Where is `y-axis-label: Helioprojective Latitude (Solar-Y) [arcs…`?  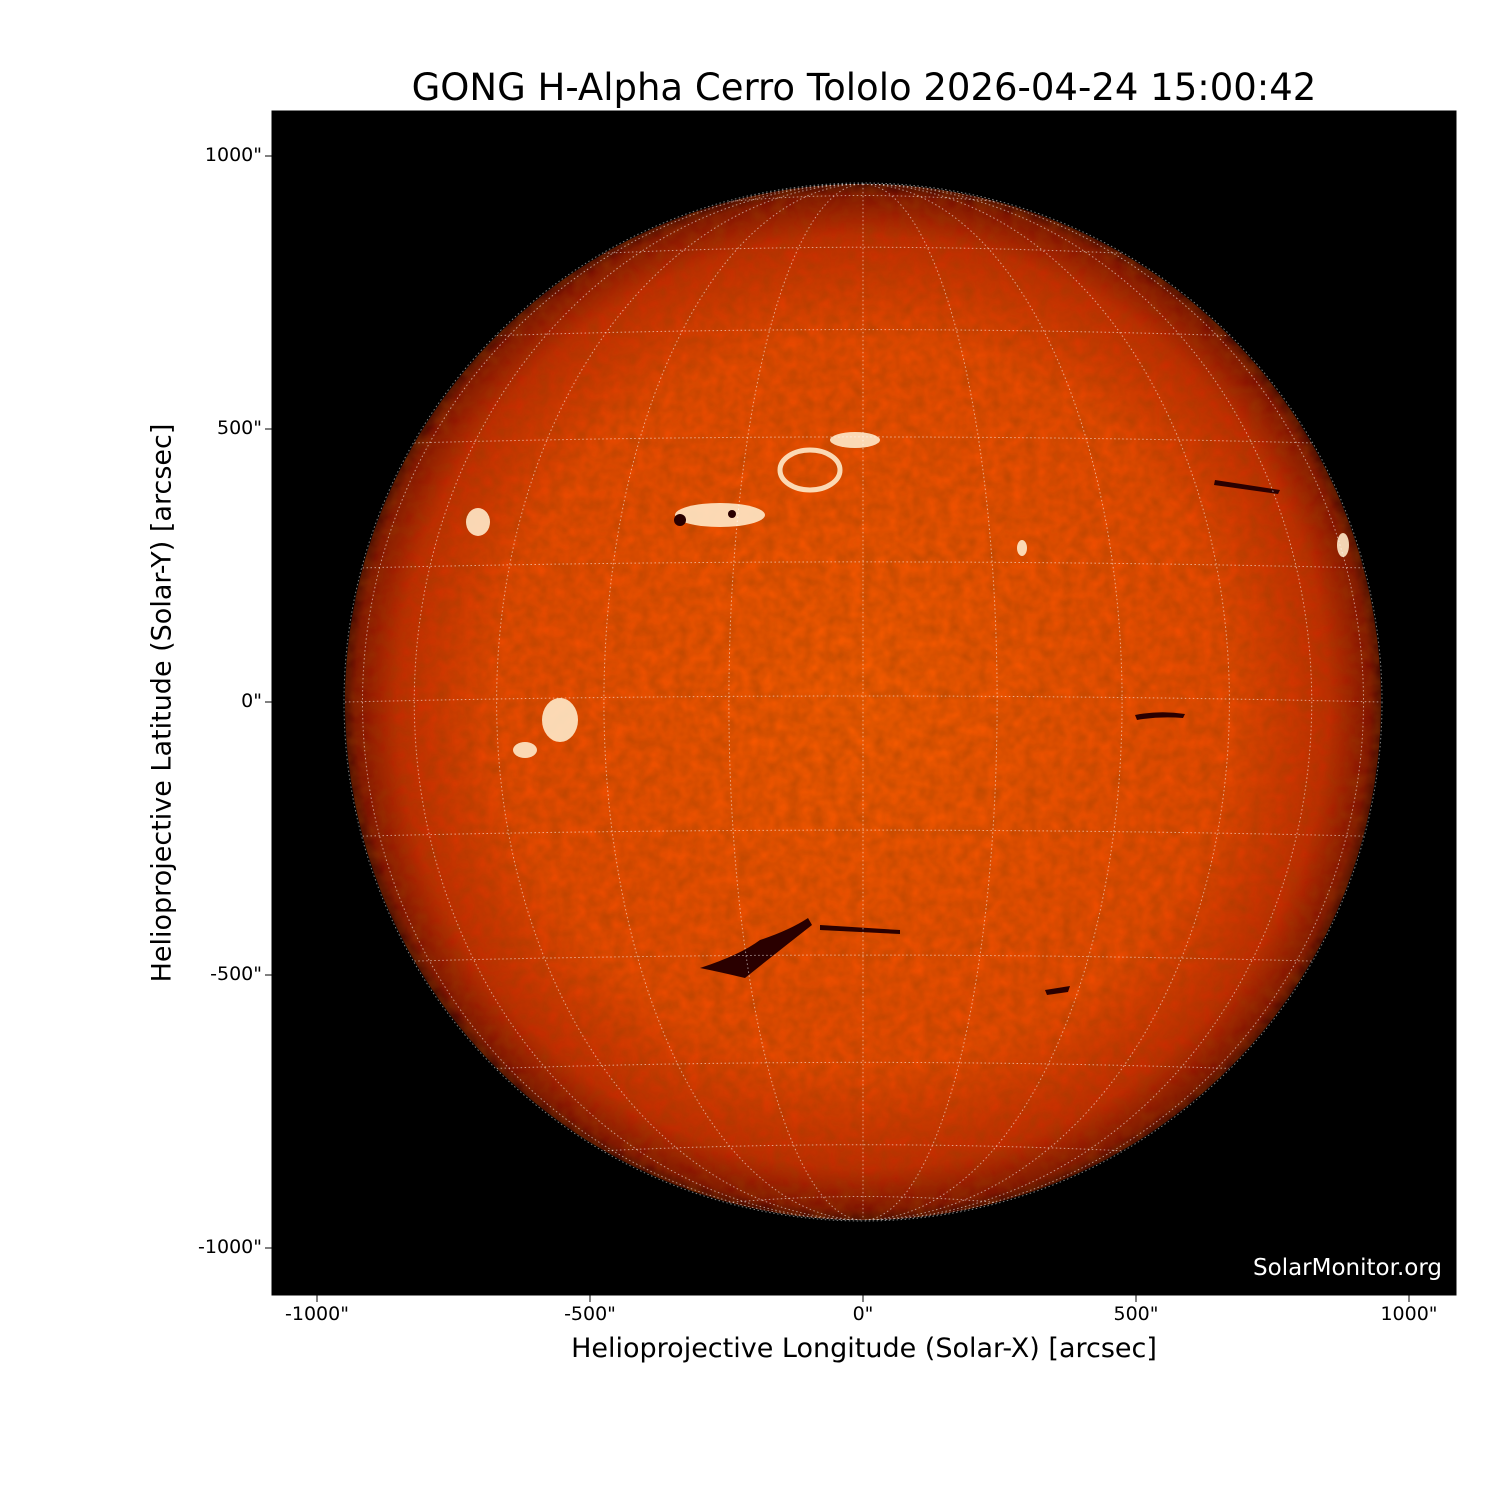 y-axis-label: Helioprojective Latitude (Solar-Y) [arcs… is located at coordinates (162, 703).